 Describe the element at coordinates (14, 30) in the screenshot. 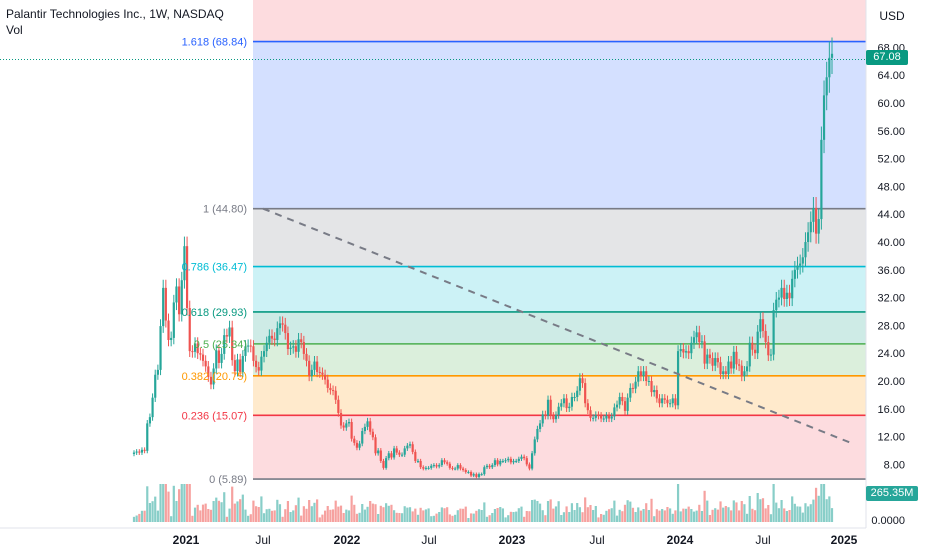

I see `volume-legend: Vol` at that location.